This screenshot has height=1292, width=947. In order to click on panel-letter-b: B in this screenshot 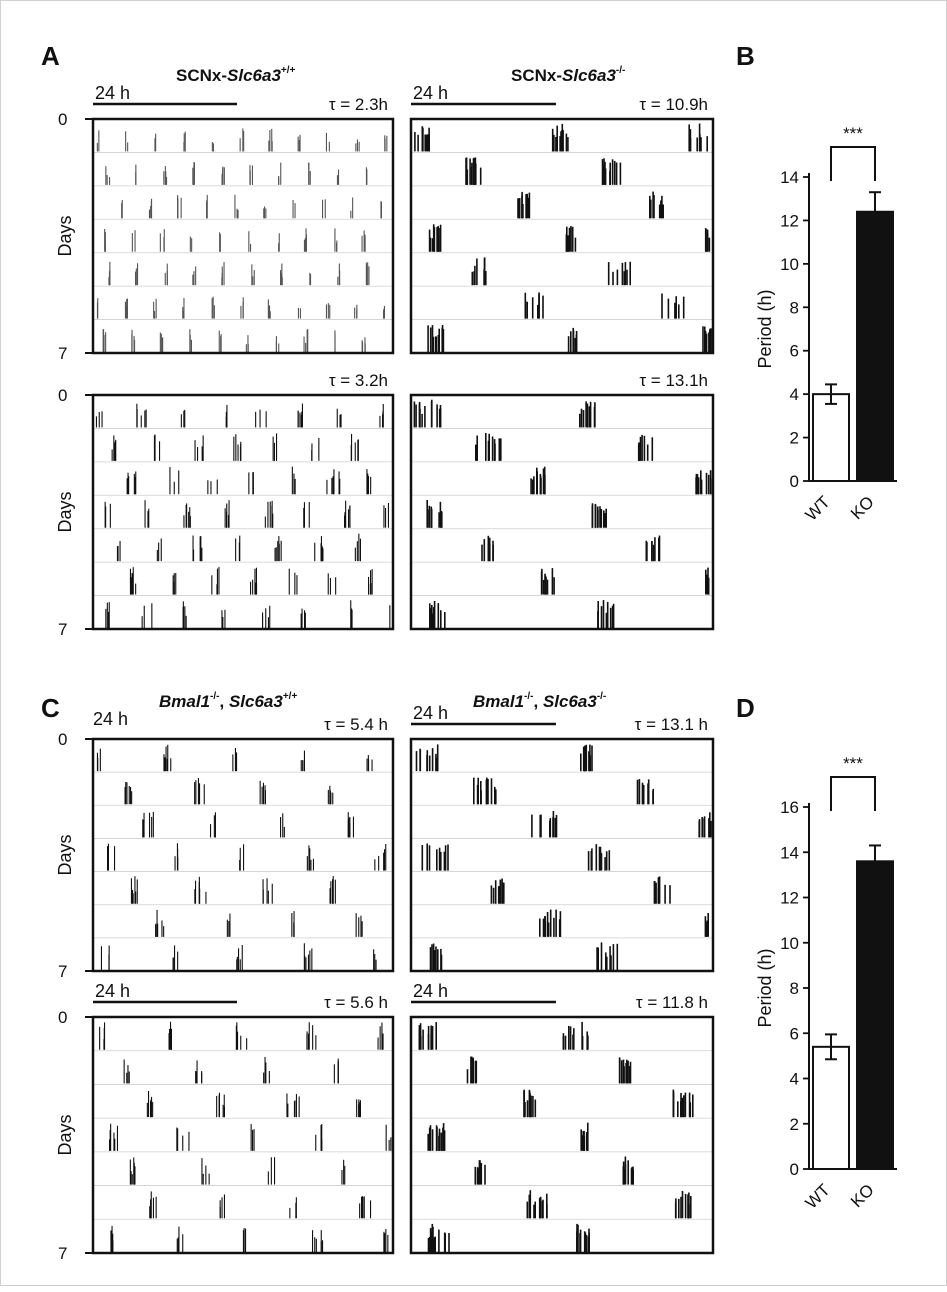, I will do `click(745, 56)`.